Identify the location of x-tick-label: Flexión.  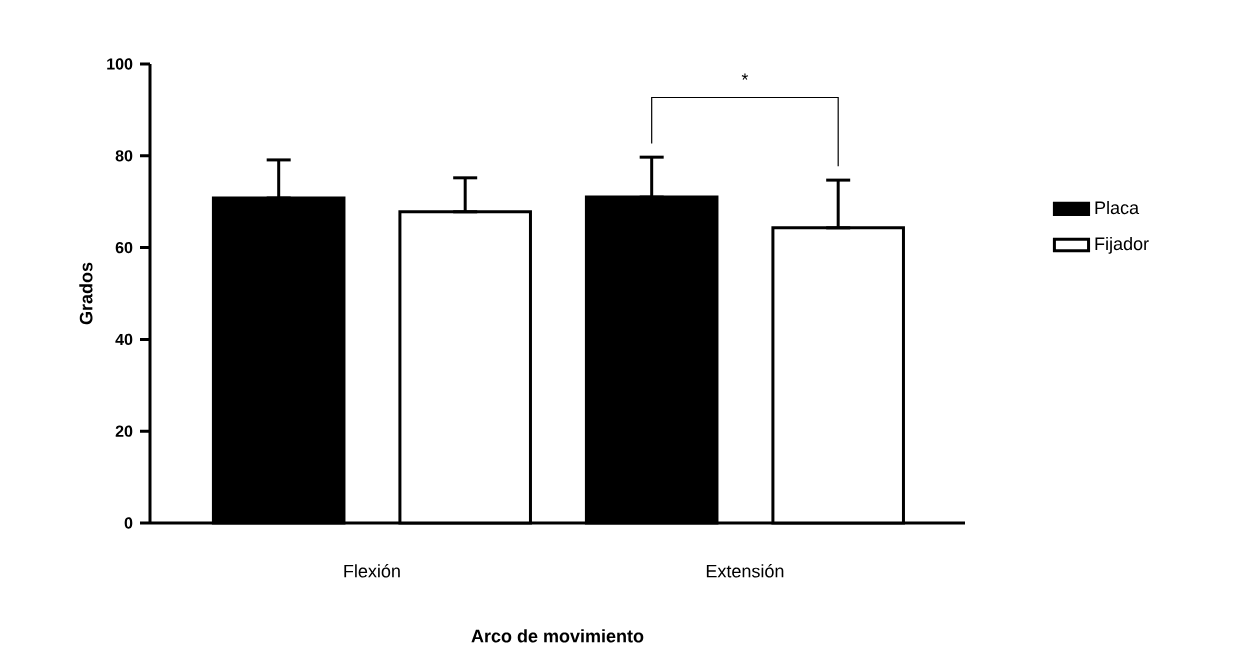
(372, 571).